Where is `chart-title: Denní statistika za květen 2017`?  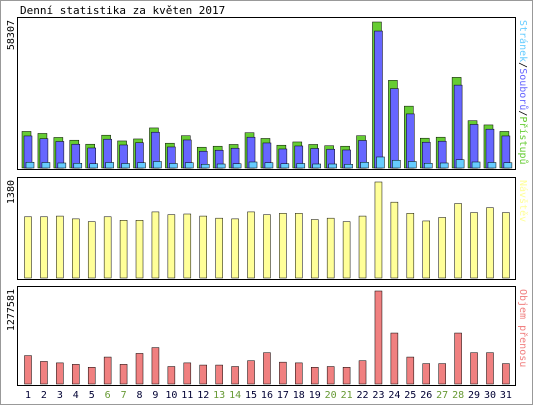 chart-title: Denní statistika za květen 2017 is located at coordinates (122, 10).